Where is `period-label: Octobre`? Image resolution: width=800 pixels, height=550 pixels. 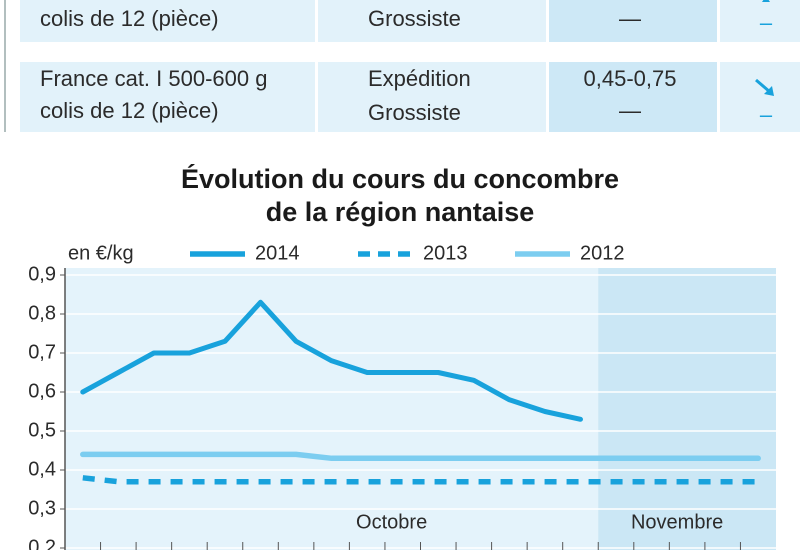 period-label: Octobre is located at coordinates (391, 522).